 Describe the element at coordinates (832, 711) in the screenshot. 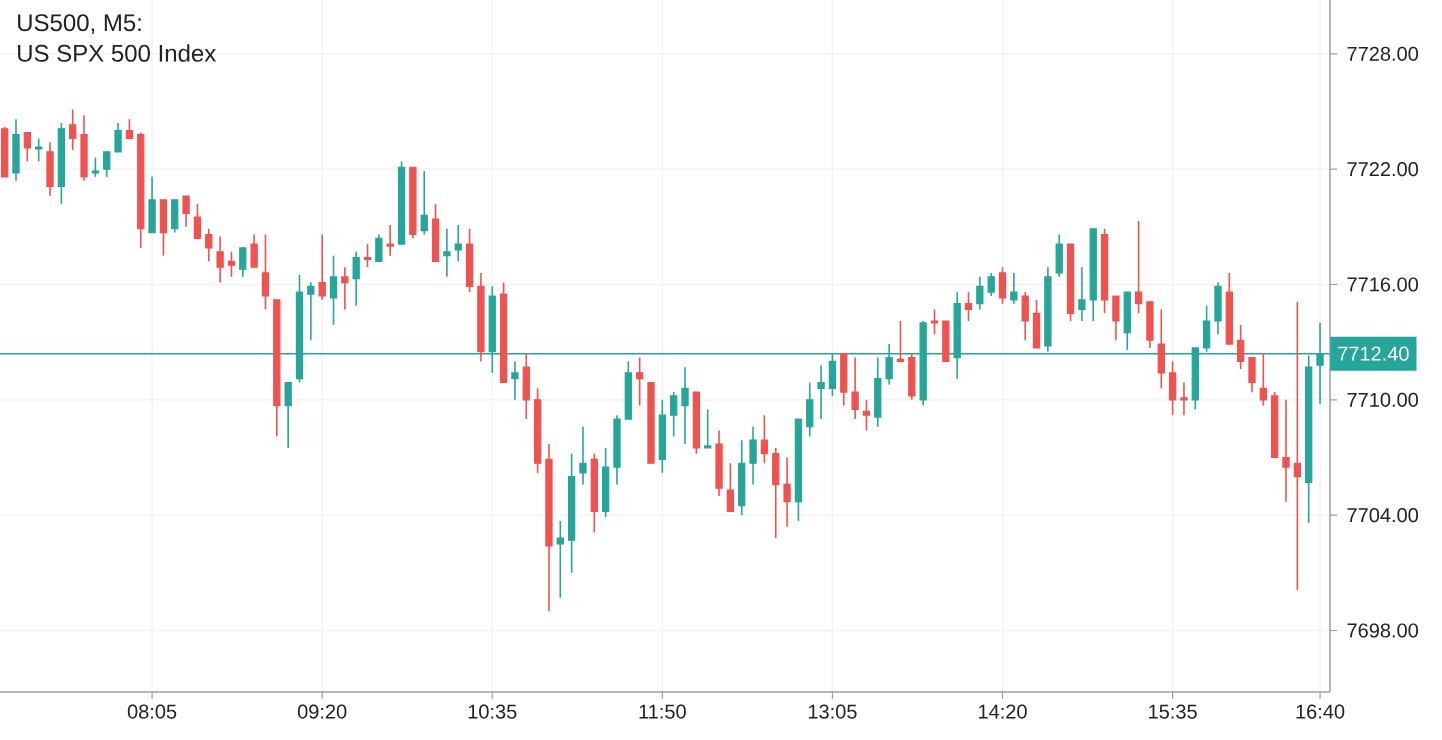

I see `x-tick-label: 13:05` at that location.